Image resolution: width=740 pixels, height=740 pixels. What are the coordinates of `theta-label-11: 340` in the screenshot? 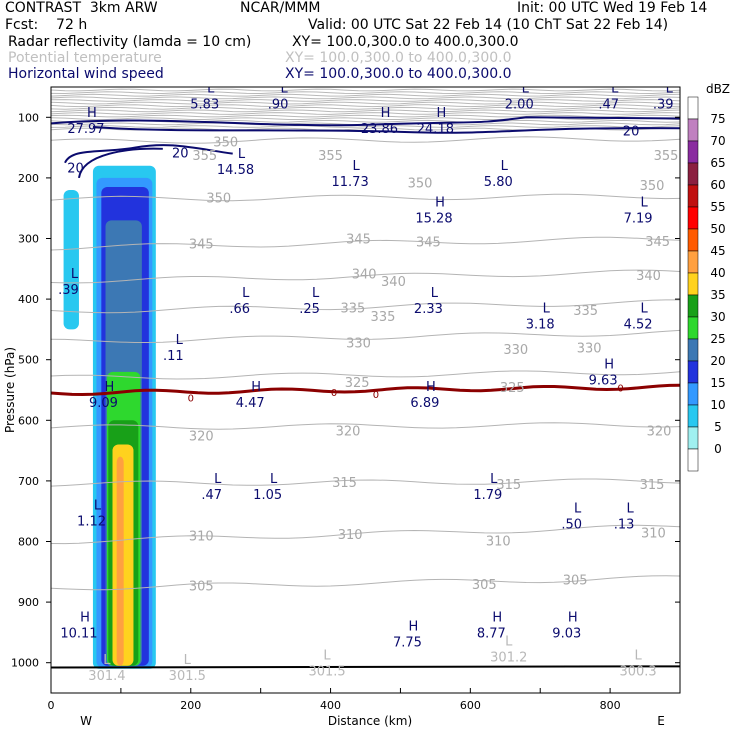 It's located at (364, 275).